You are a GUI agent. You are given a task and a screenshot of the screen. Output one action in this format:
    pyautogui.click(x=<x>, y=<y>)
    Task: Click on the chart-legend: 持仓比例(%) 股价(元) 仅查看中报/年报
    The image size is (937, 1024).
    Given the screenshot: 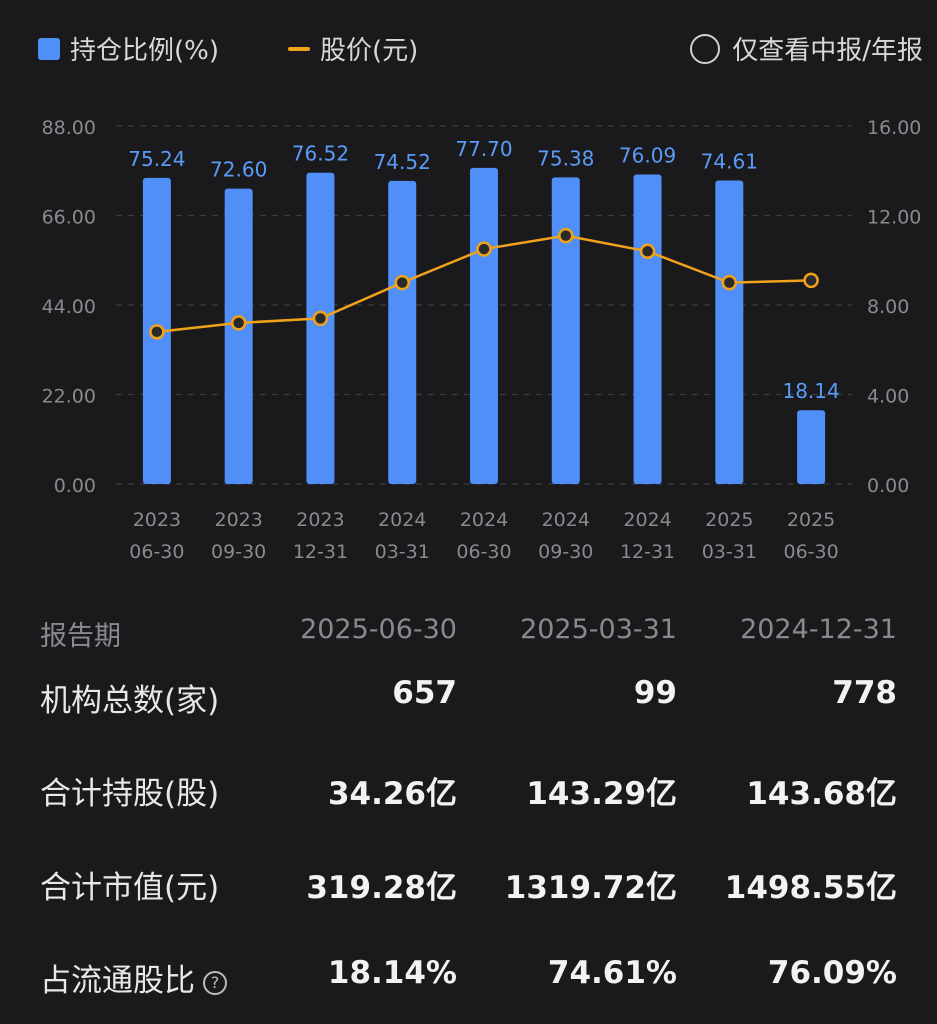 What is the action you would take?
    pyautogui.click(x=480, y=52)
    